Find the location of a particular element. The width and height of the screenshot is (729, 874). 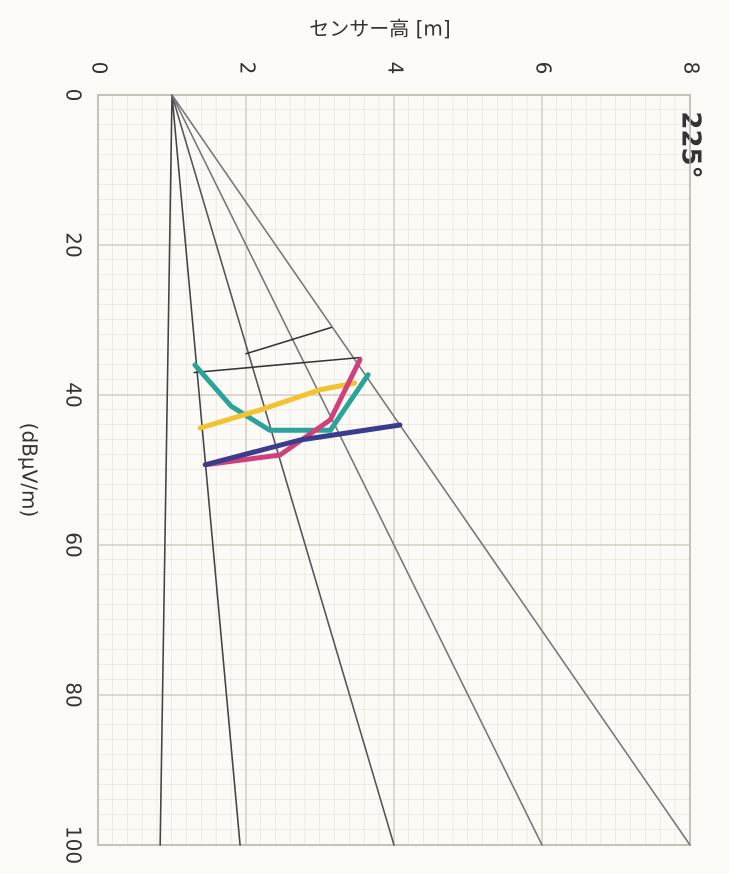

y-tick-label: 40 is located at coordinates (74, 394).